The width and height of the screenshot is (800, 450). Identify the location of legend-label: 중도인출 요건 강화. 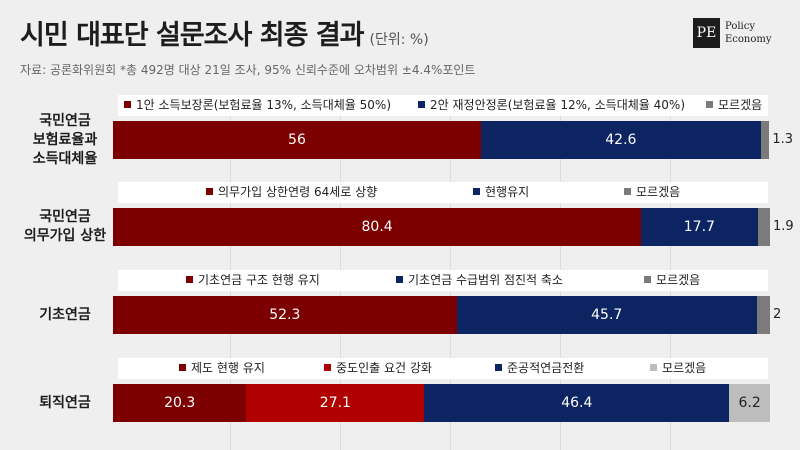
(384, 368).